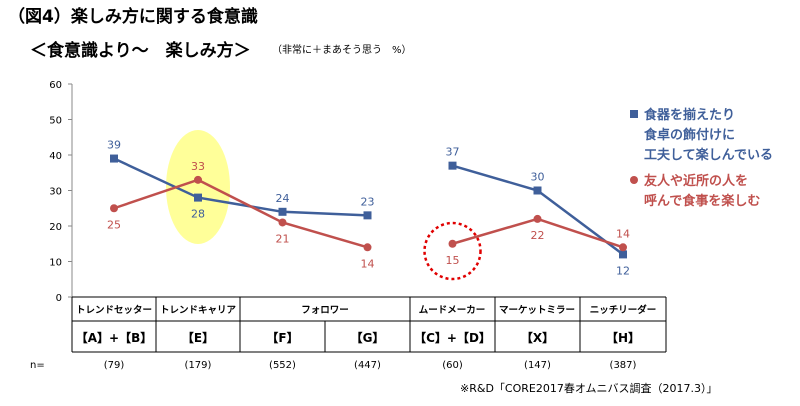  What do you see at coordinates (452, 337) in the screenshot?
I see `category-label: 【C】+【D】` at bounding box center [452, 337].